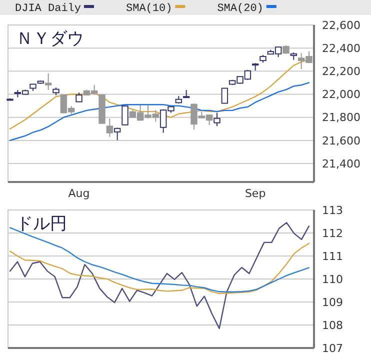 The image size is (371, 358). What do you see at coordinates (149, 9) in the screenshot?
I see `legend-label: SMA(10)` at bounding box center [149, 9].